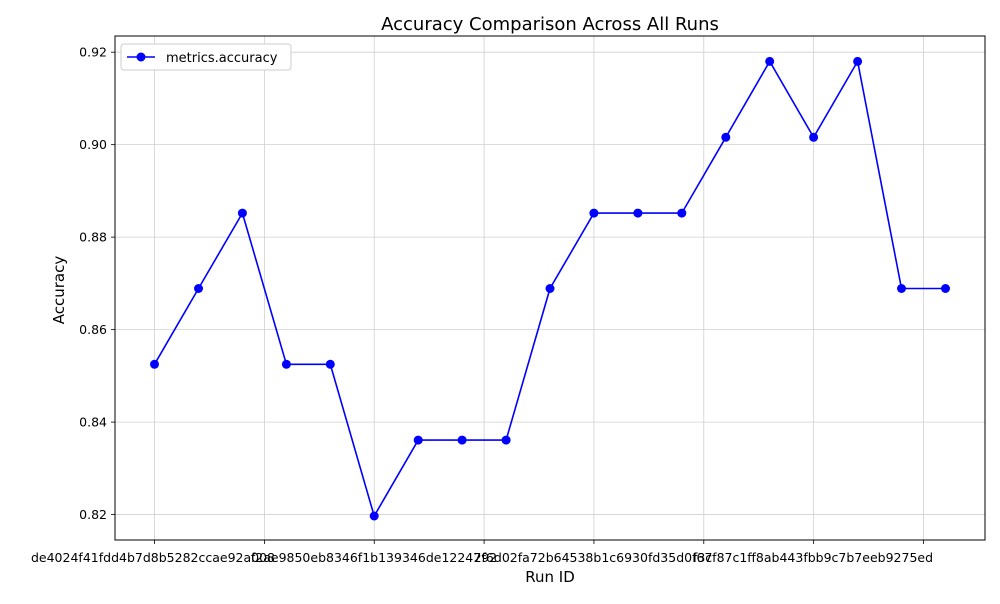 This screenshot has width=1000, height=604. What do you see at coordinates (222, 58) in the screenshot?
I see `legend-label: metrics.accuracy` at bounding box center [222, 58].